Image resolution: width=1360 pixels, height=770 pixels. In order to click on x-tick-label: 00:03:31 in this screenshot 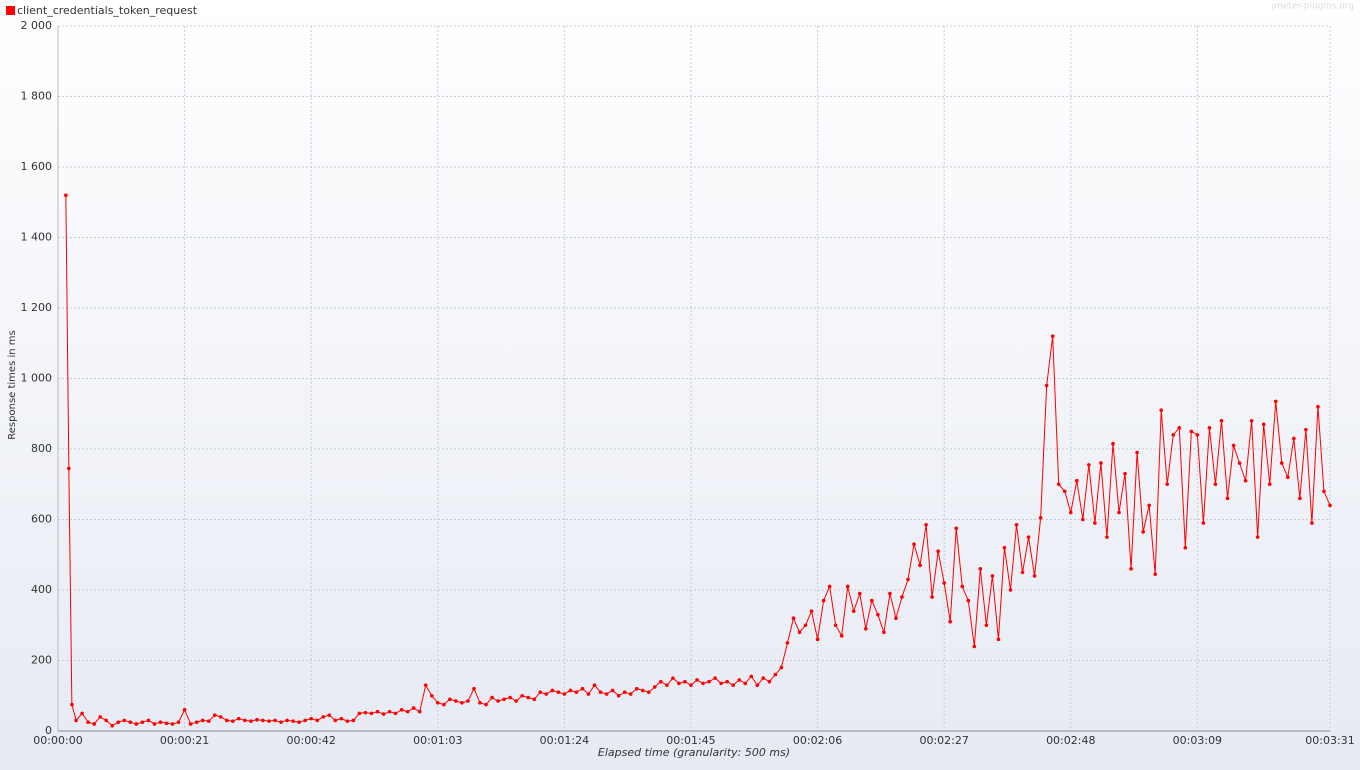, I will do `click(1329, 740)`.